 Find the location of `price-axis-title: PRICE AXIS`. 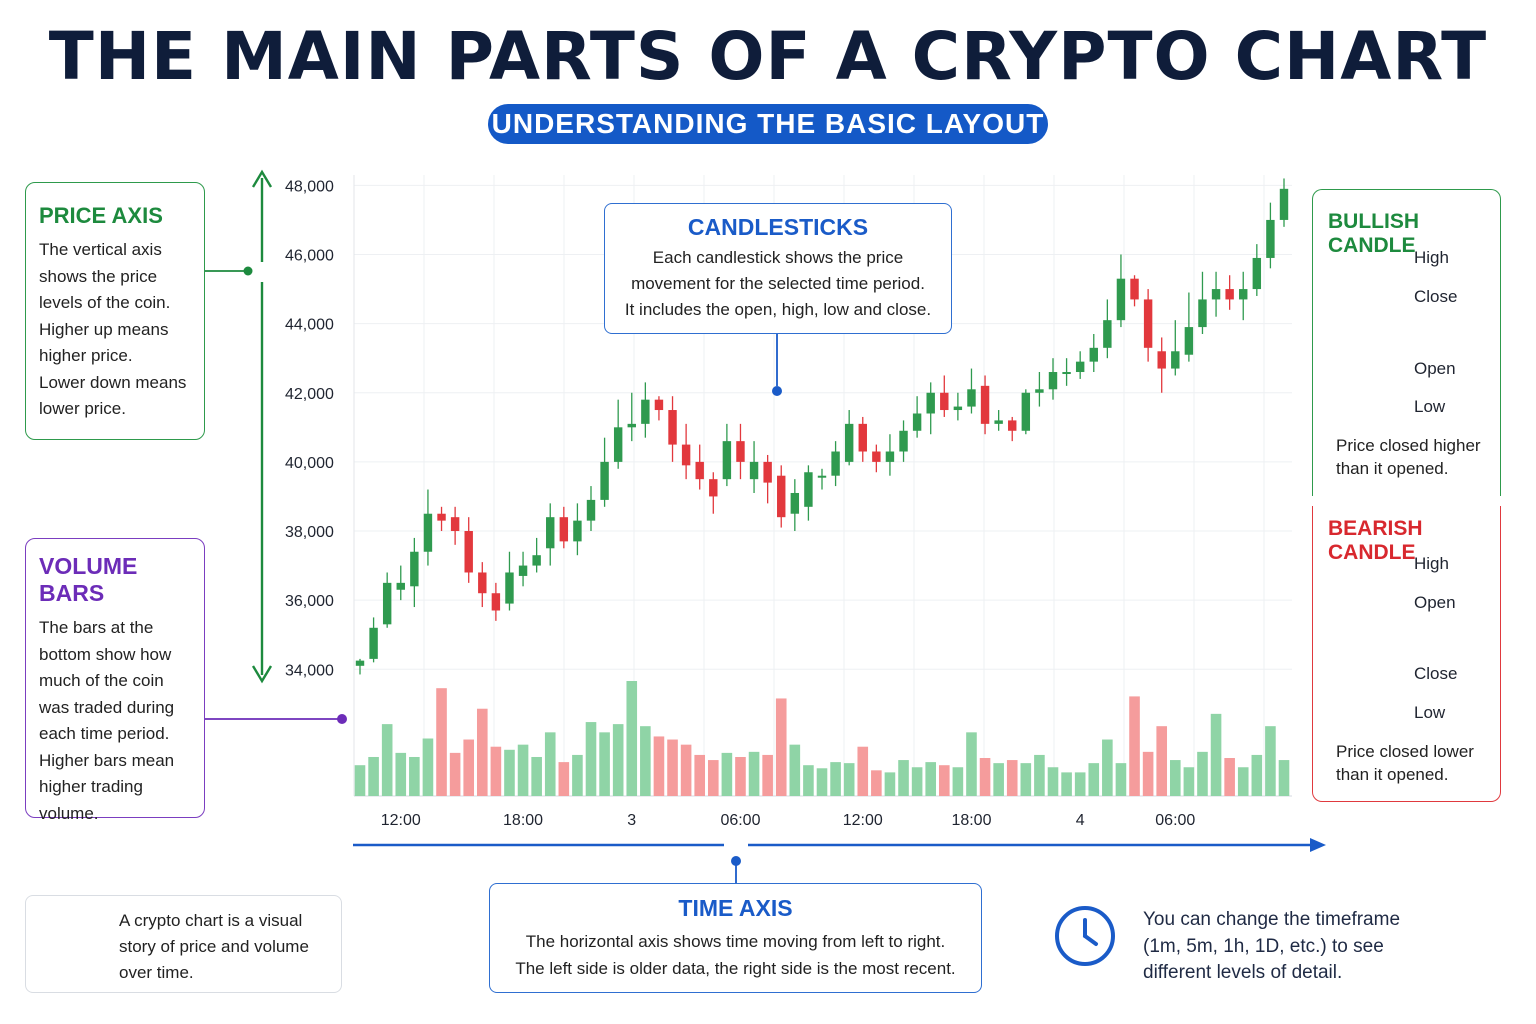

price-axis-title: PRICE AXIS is located at coordinates (101, 215).